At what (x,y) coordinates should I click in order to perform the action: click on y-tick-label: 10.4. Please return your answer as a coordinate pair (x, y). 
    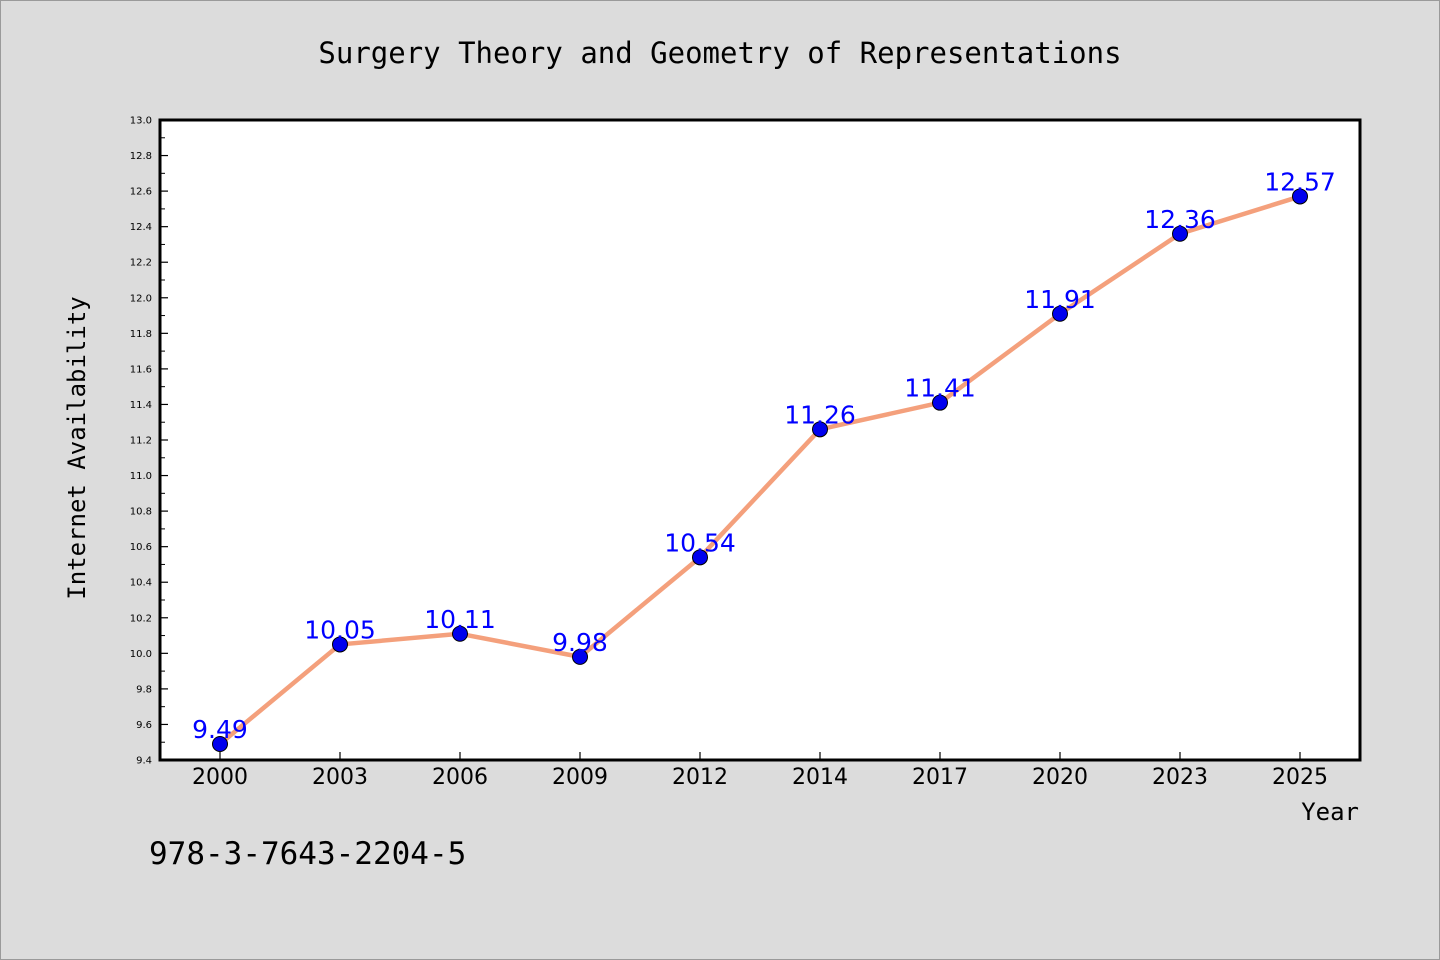
    Looking at the image, I should click on (141, 583).